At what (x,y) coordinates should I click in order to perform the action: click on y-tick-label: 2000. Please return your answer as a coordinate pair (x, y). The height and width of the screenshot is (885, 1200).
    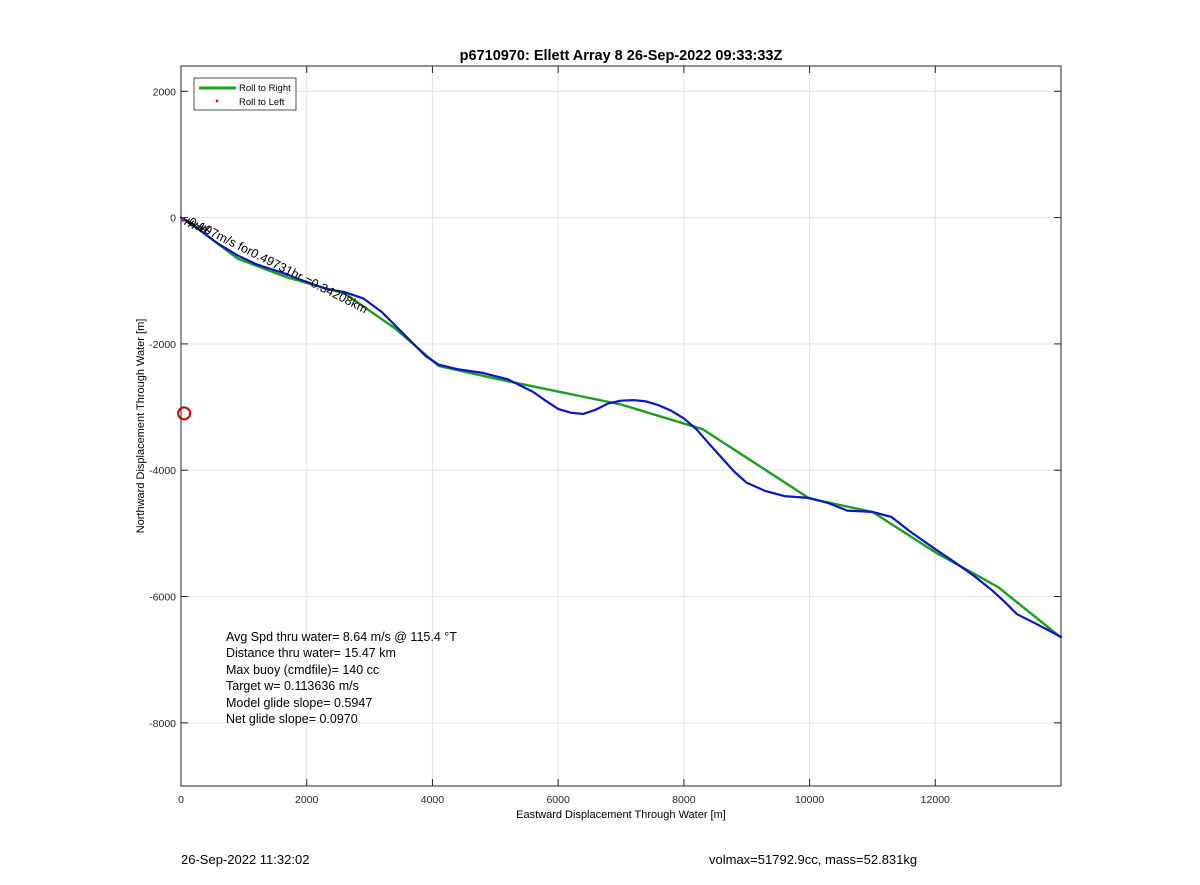
    Looking at the image, I should click on (165, 92).